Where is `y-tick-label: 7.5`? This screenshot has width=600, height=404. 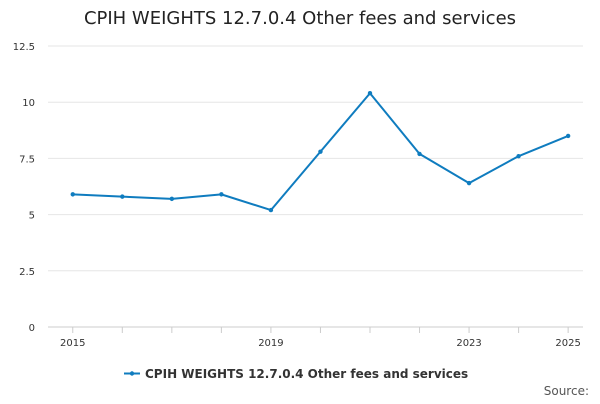 y-tick-label: 7.5 is located at coordinates (27, 159).